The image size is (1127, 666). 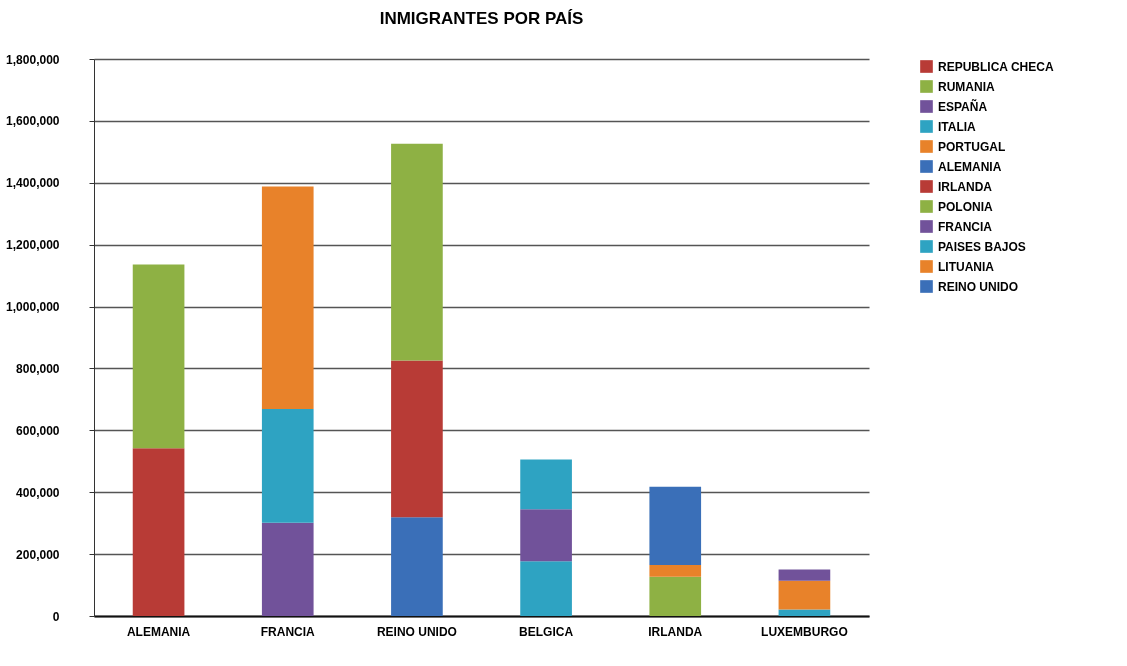 I want to click on y-tick-label: 800,000, so click(x=38, y=368).